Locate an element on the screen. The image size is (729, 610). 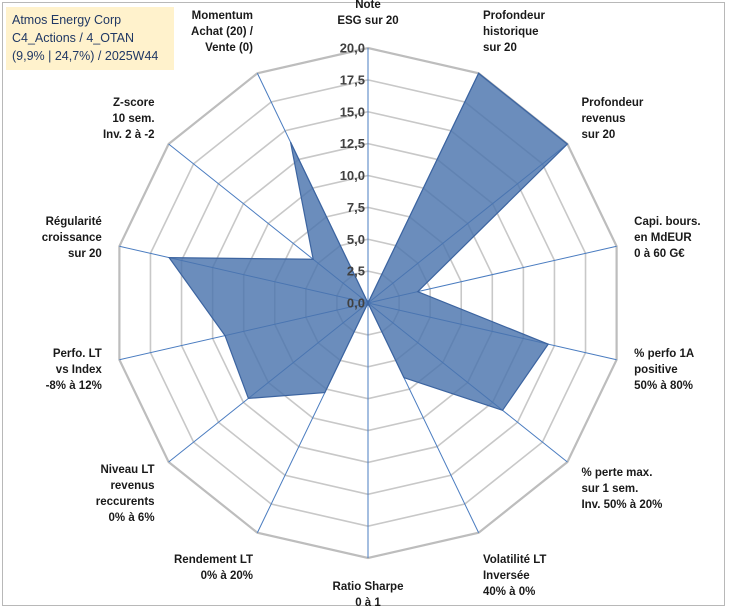
tick-label: 15,0 is located at coordinates (352, 111).